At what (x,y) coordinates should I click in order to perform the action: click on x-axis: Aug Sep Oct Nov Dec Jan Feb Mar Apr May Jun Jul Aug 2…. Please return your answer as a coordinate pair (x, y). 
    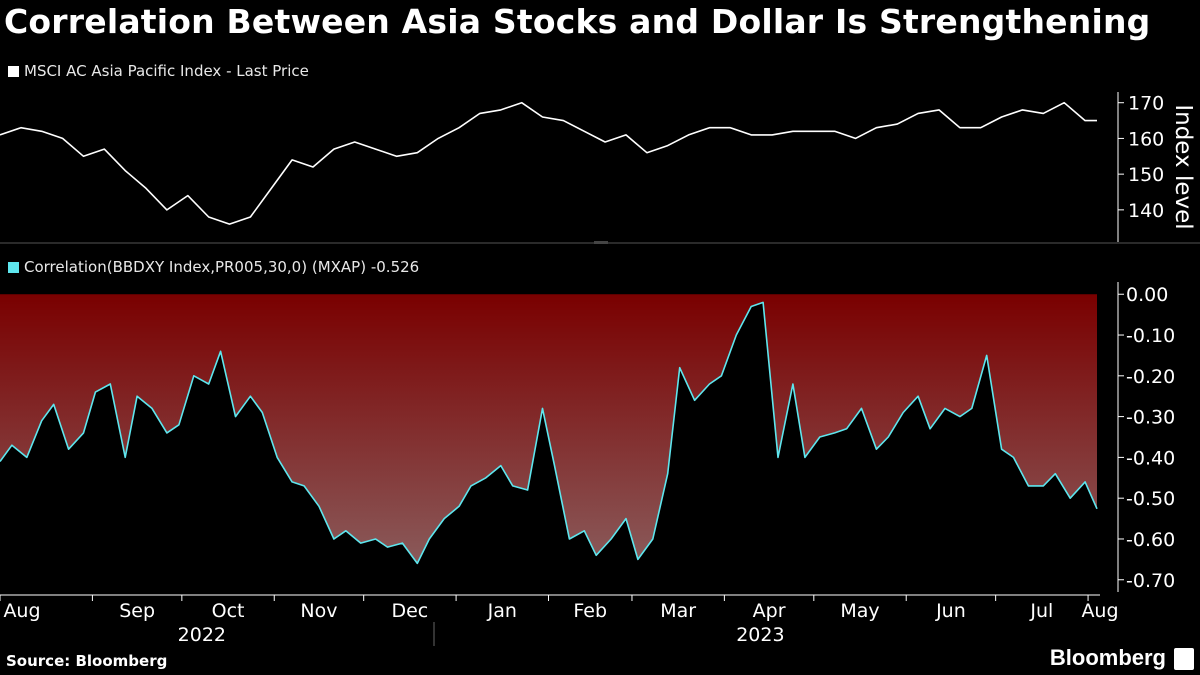
    Looking at the image, I should click on (559, 620).